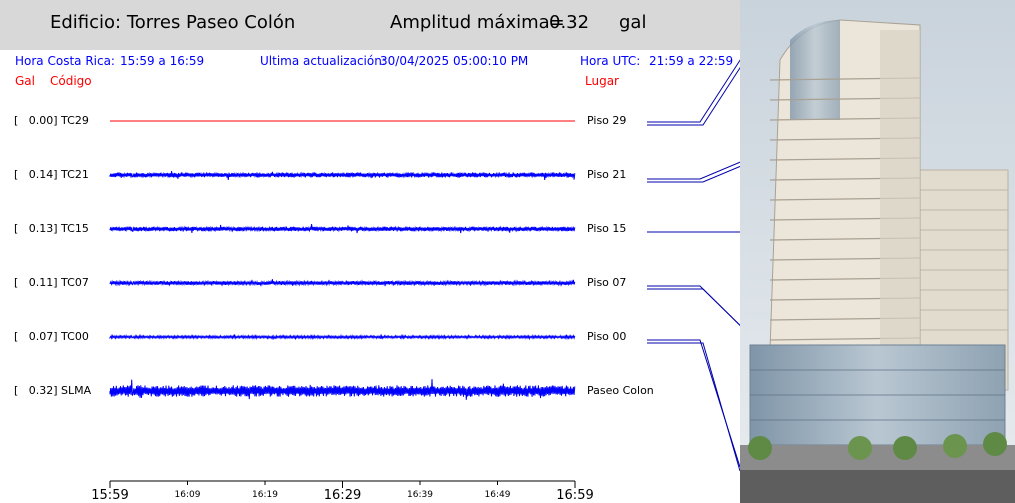 The width and height of the screenshot is (1015, 503). What do you see at coordinates (693, 167) in the screenshot?
I see `connector-piso21` at bounding box center [693, 167].